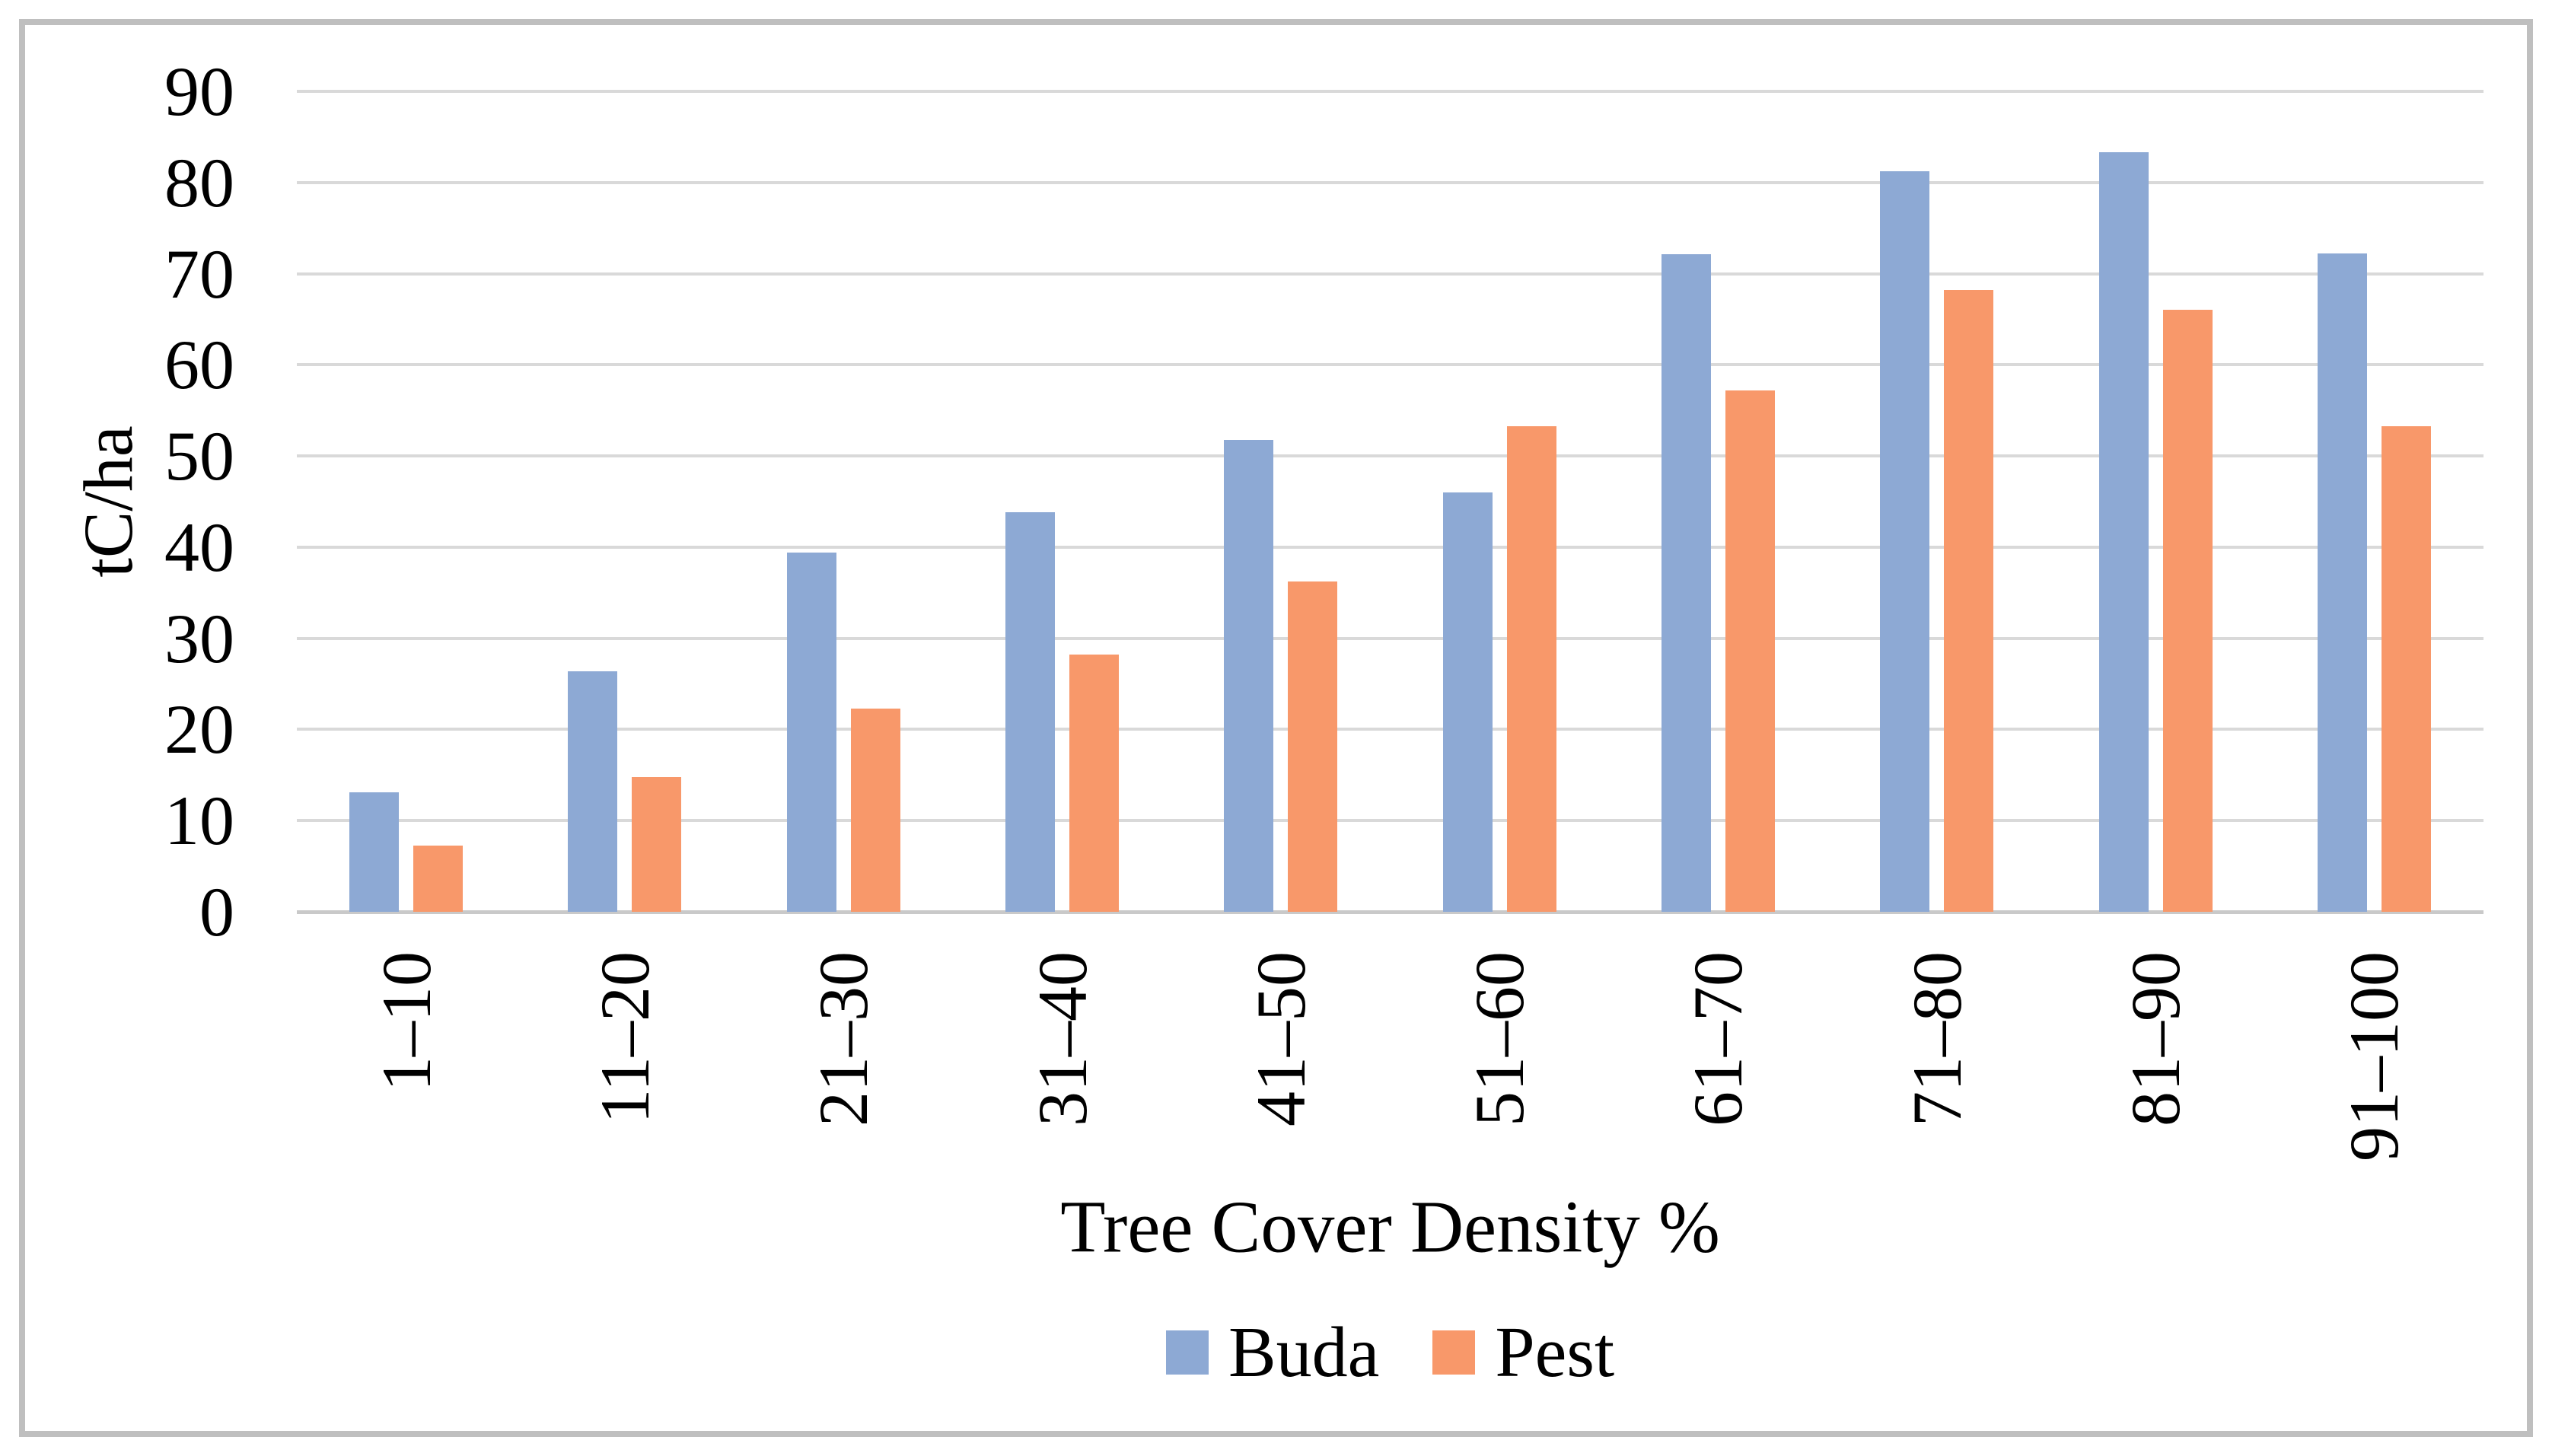 Image resolution: width=2552 pixels, height=1456 pixels. What do you see at coordinates (375, 852) in the screenshot?
I see `bar-buda-1–10` at bounding box center [375, 852].